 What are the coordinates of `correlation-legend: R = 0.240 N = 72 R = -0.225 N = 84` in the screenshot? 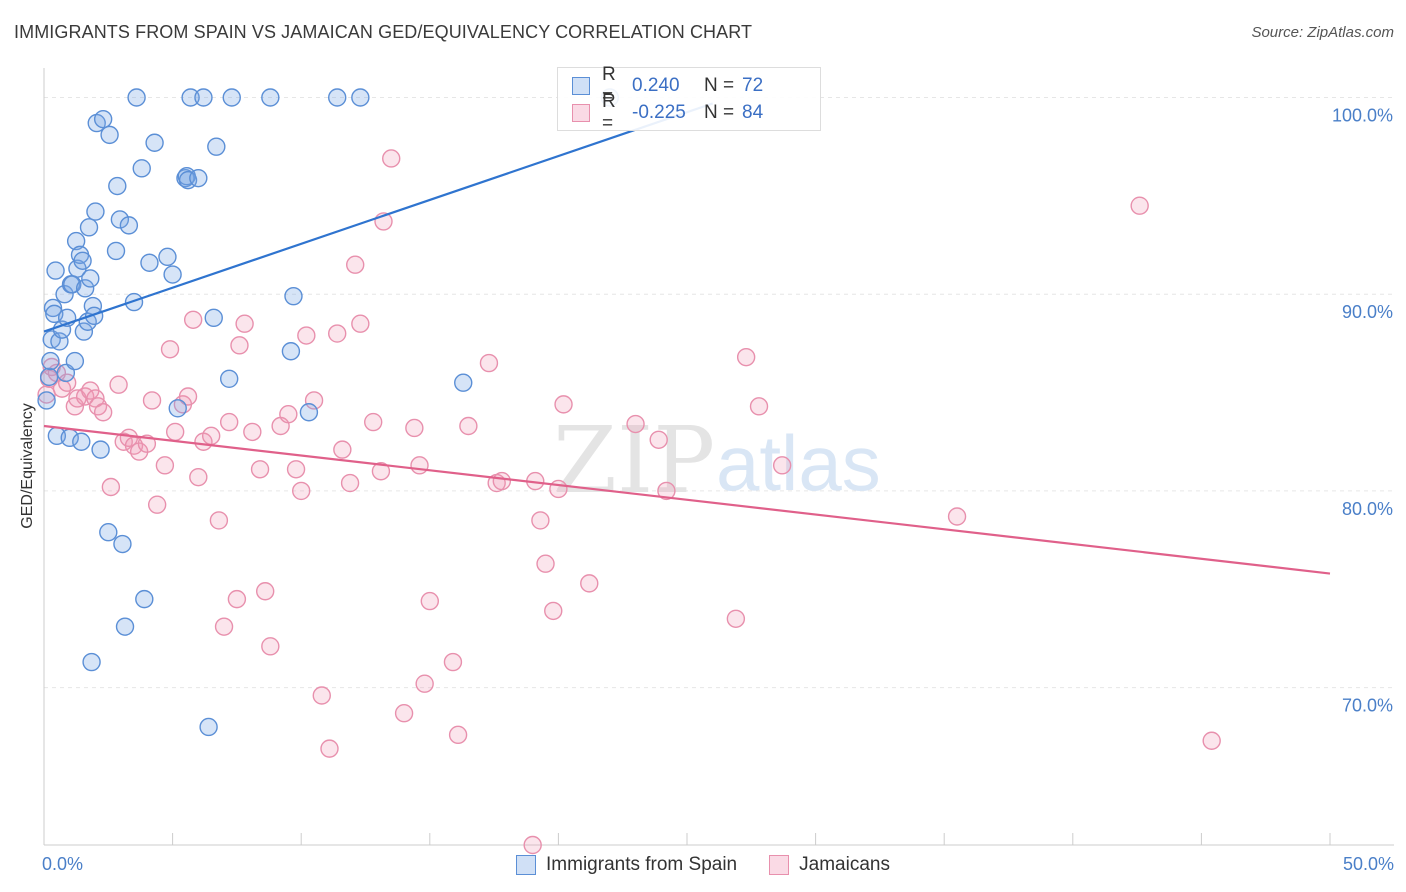 It's located at (689, 99).